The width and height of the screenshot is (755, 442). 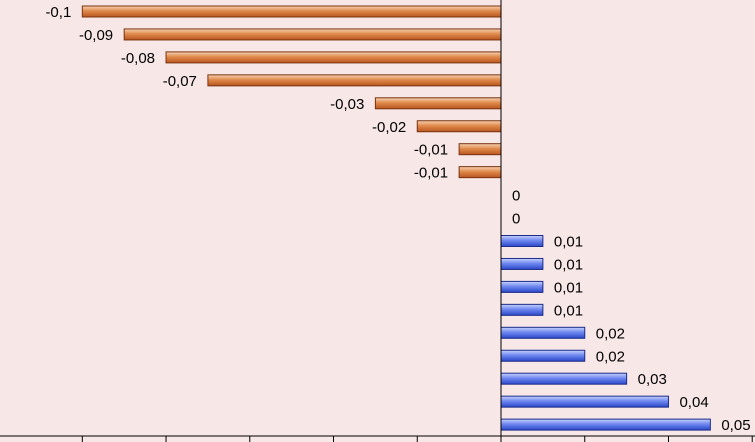 What do you see at coordinates (516, 219) in the screenshot?
I see `data-label-9: 0` at bounding box center [516, 219].